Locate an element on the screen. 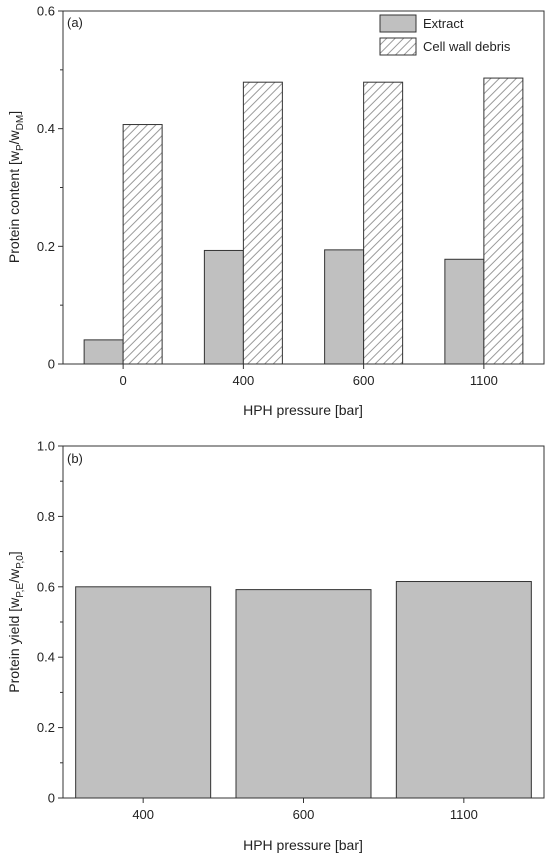 The height and width of the screenshot is (858, 550). x-ticks-b: 400 600 1100 is located at coordinates (305, 810).